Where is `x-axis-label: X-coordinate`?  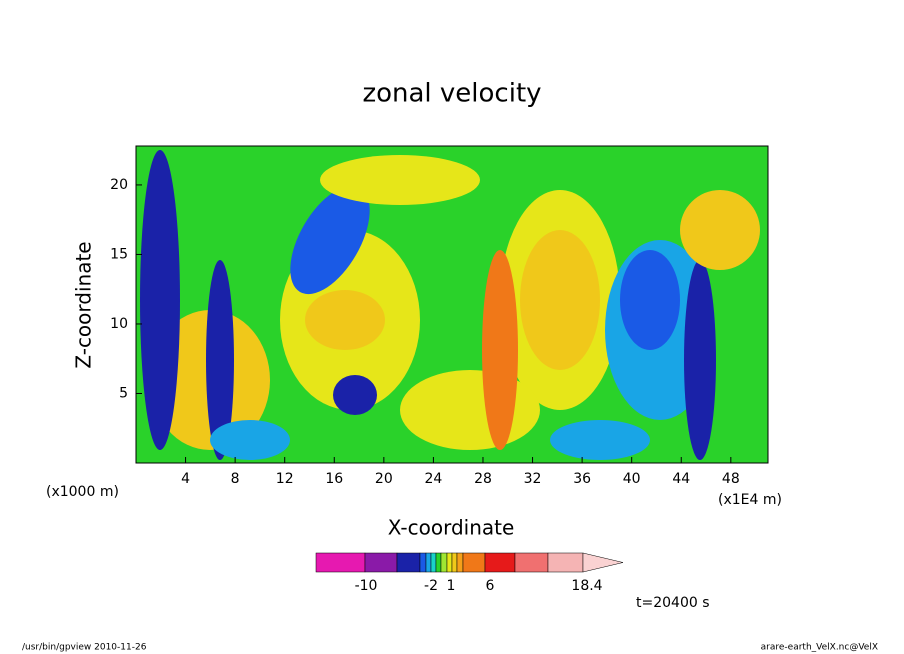 x-axis-label: X-coordinate is located at coordinates (451, 528).